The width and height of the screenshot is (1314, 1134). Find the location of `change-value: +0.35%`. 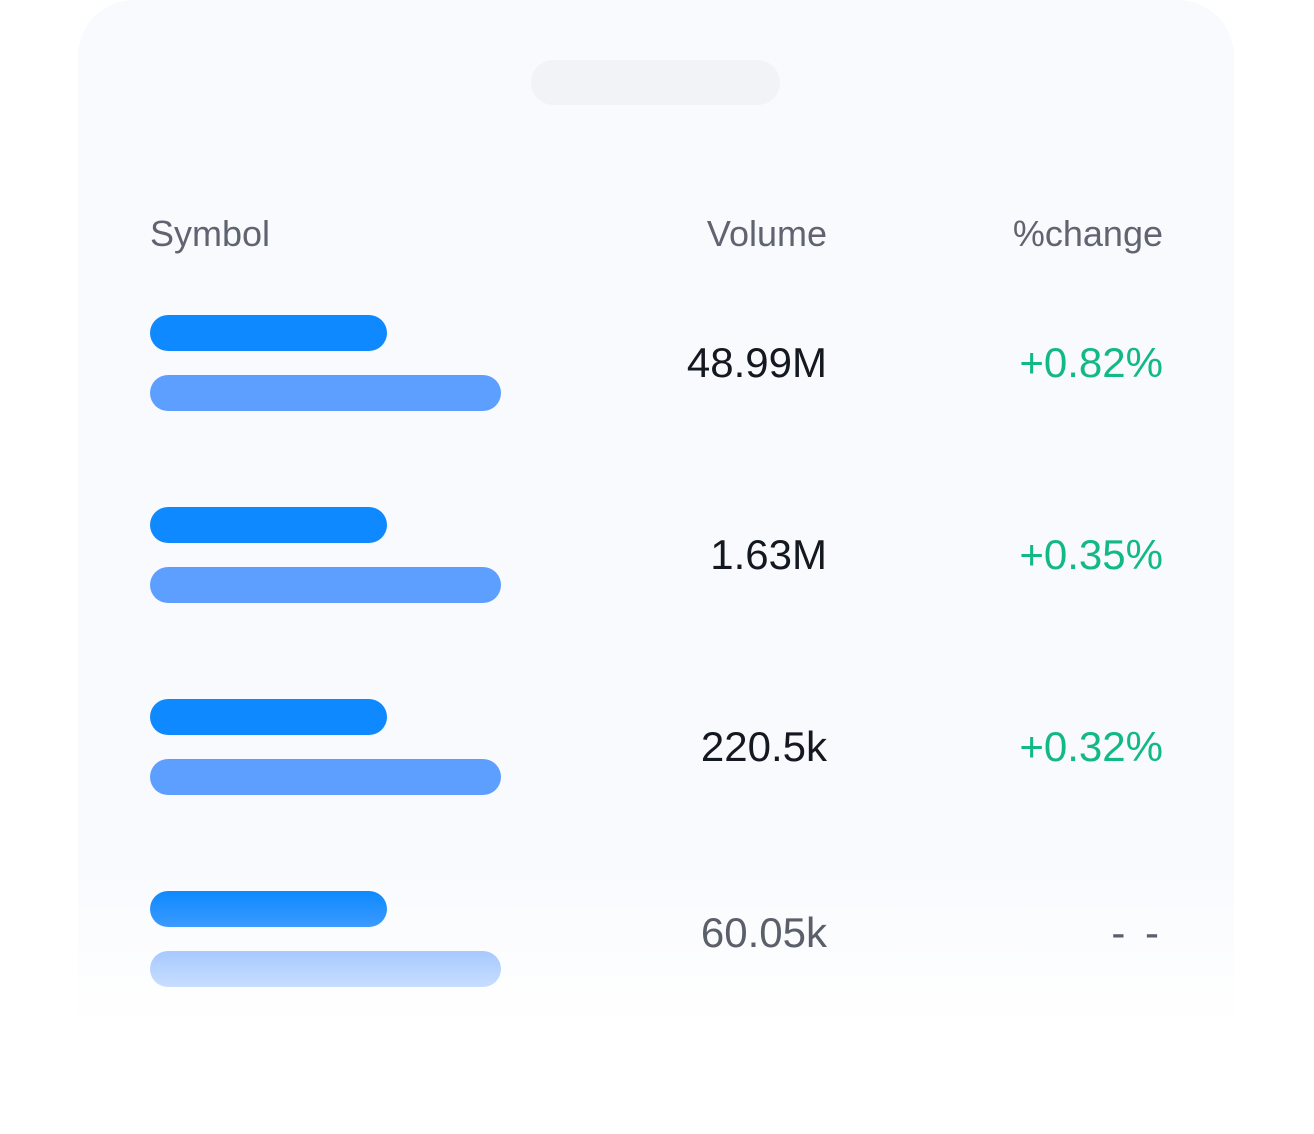

change-value: +0.35% is located at coordinates (1091, 554).